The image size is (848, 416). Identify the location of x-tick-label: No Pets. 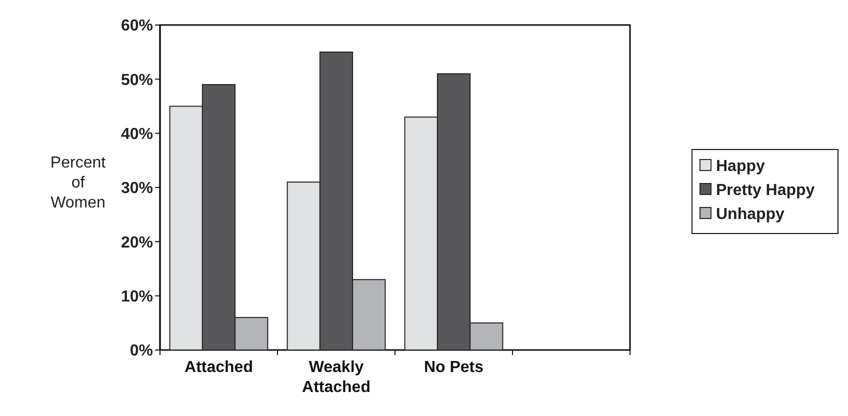
(454, 367).